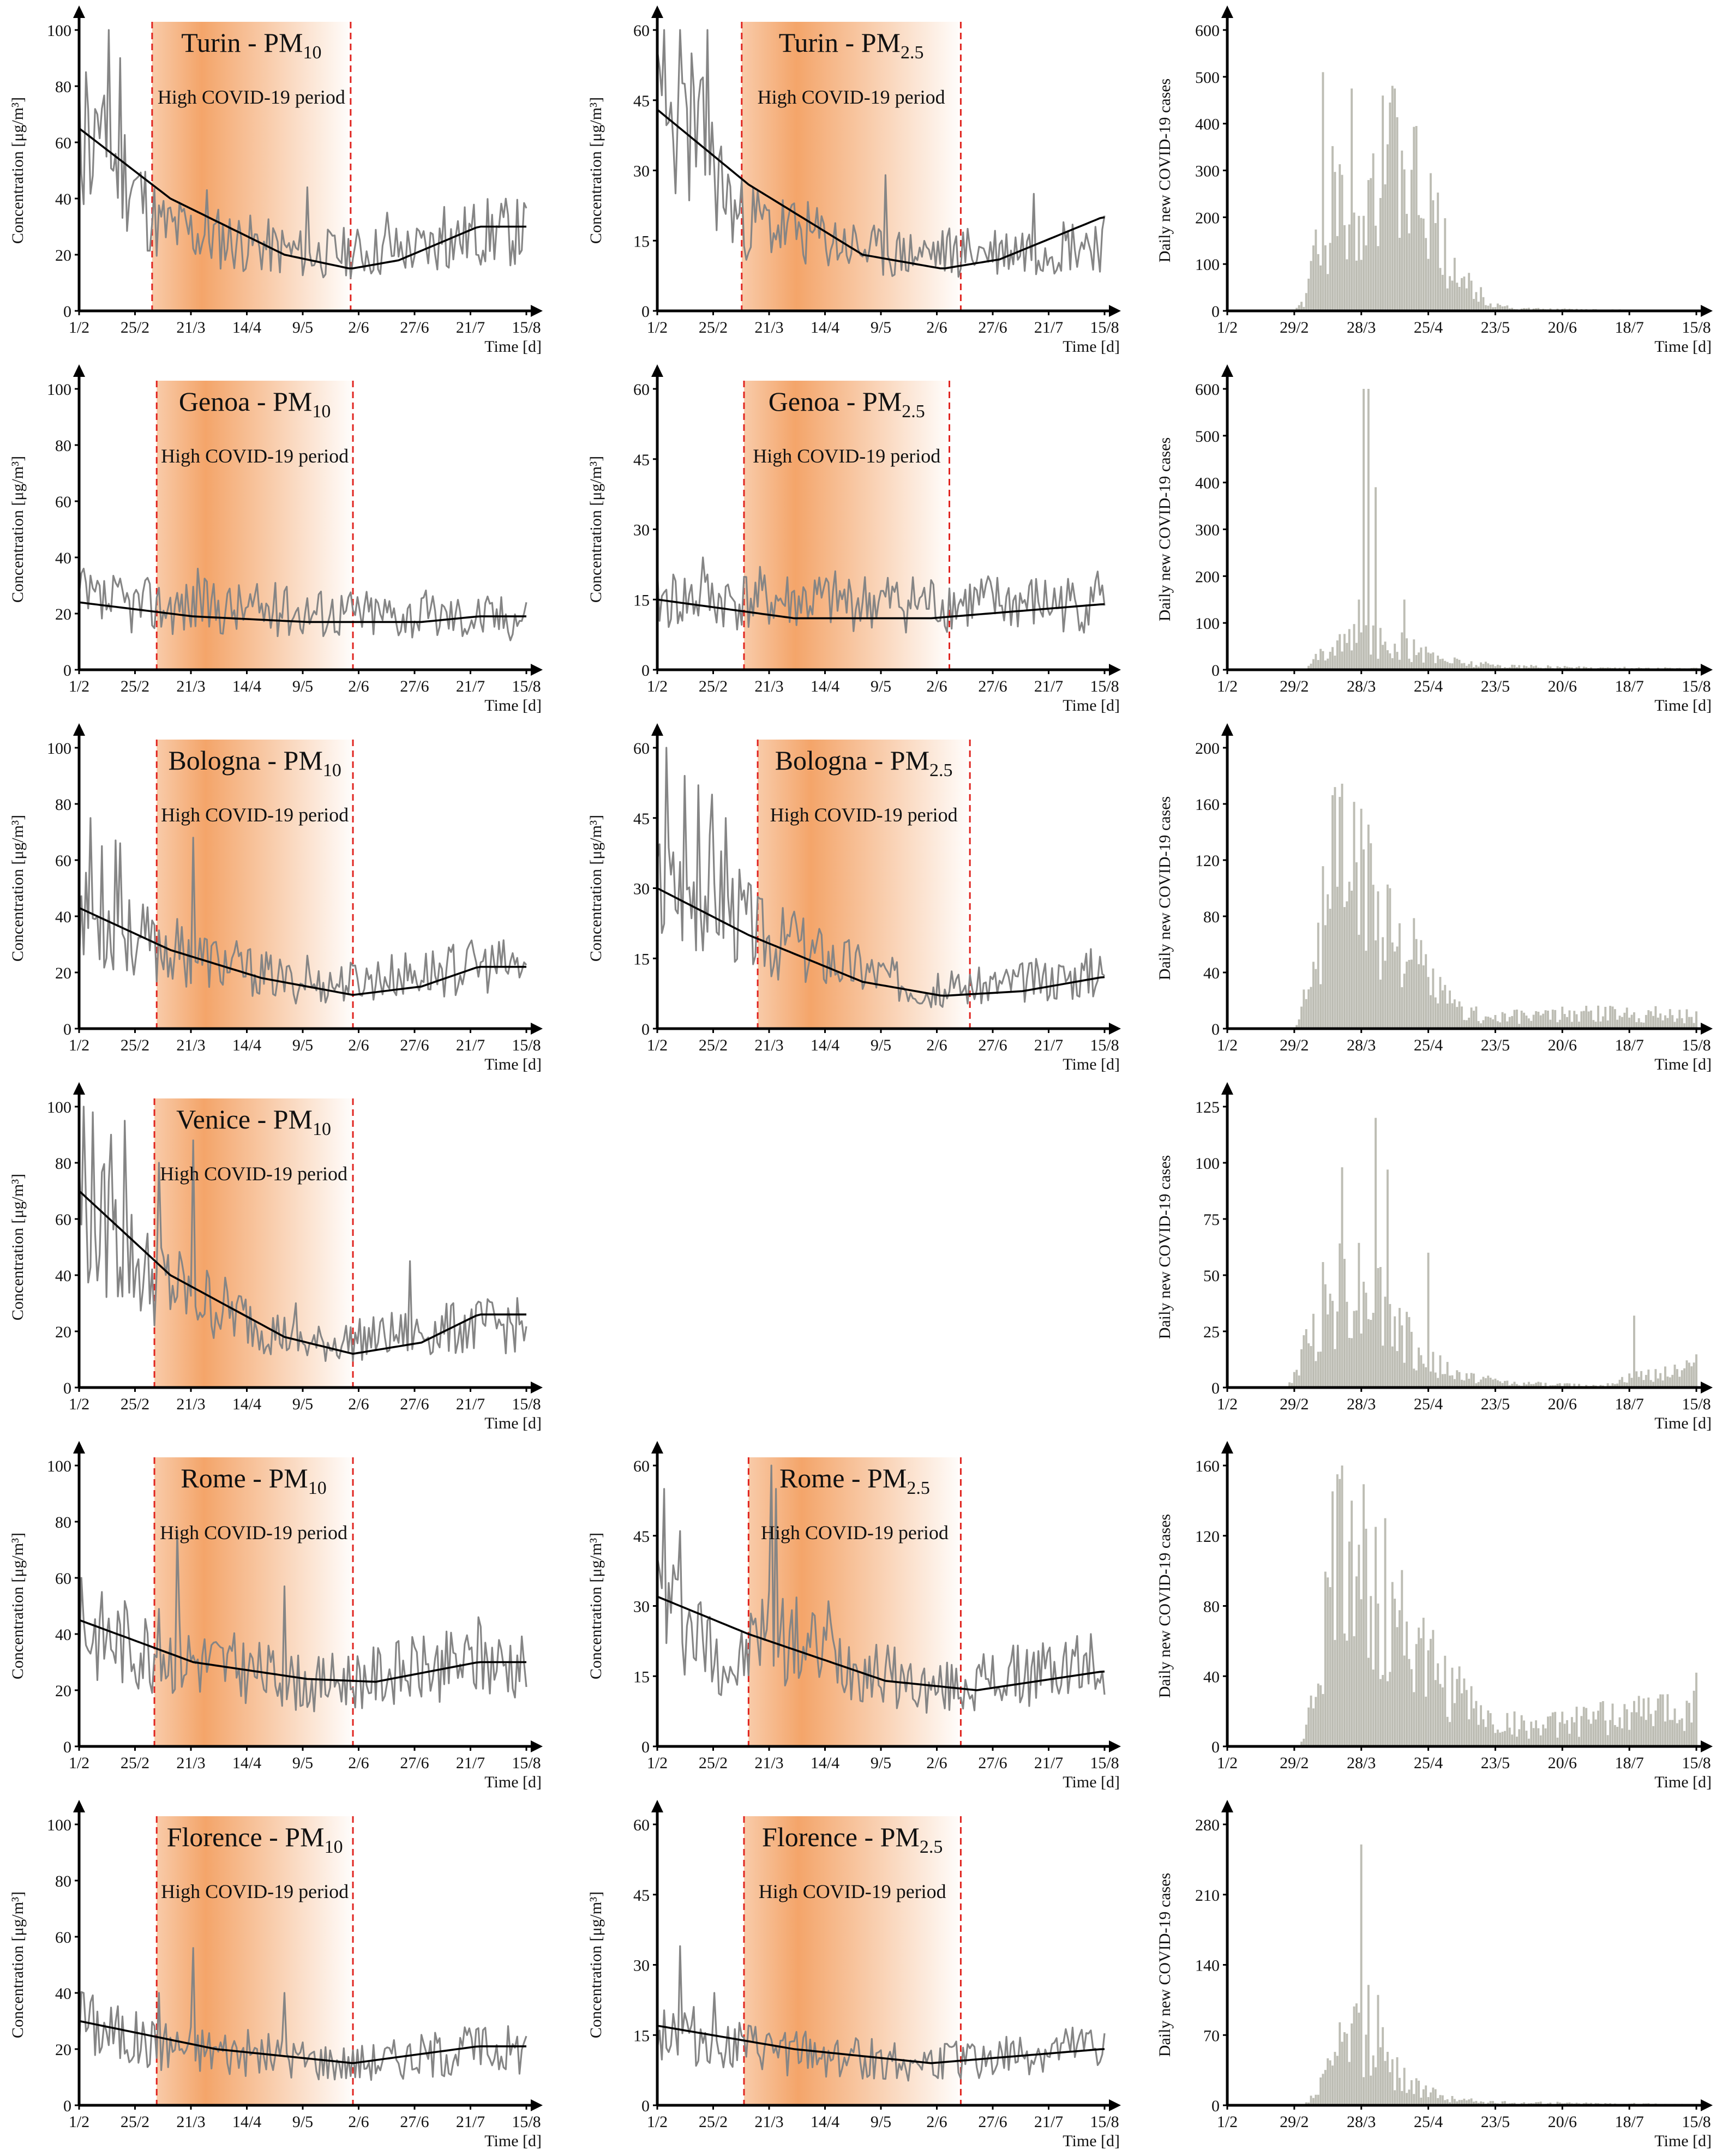 This screenshot has height=2156, width=1734. Describe the element at coordinates (641, 749) in the screenshot. I see `y-tick-label: 60` at that location.